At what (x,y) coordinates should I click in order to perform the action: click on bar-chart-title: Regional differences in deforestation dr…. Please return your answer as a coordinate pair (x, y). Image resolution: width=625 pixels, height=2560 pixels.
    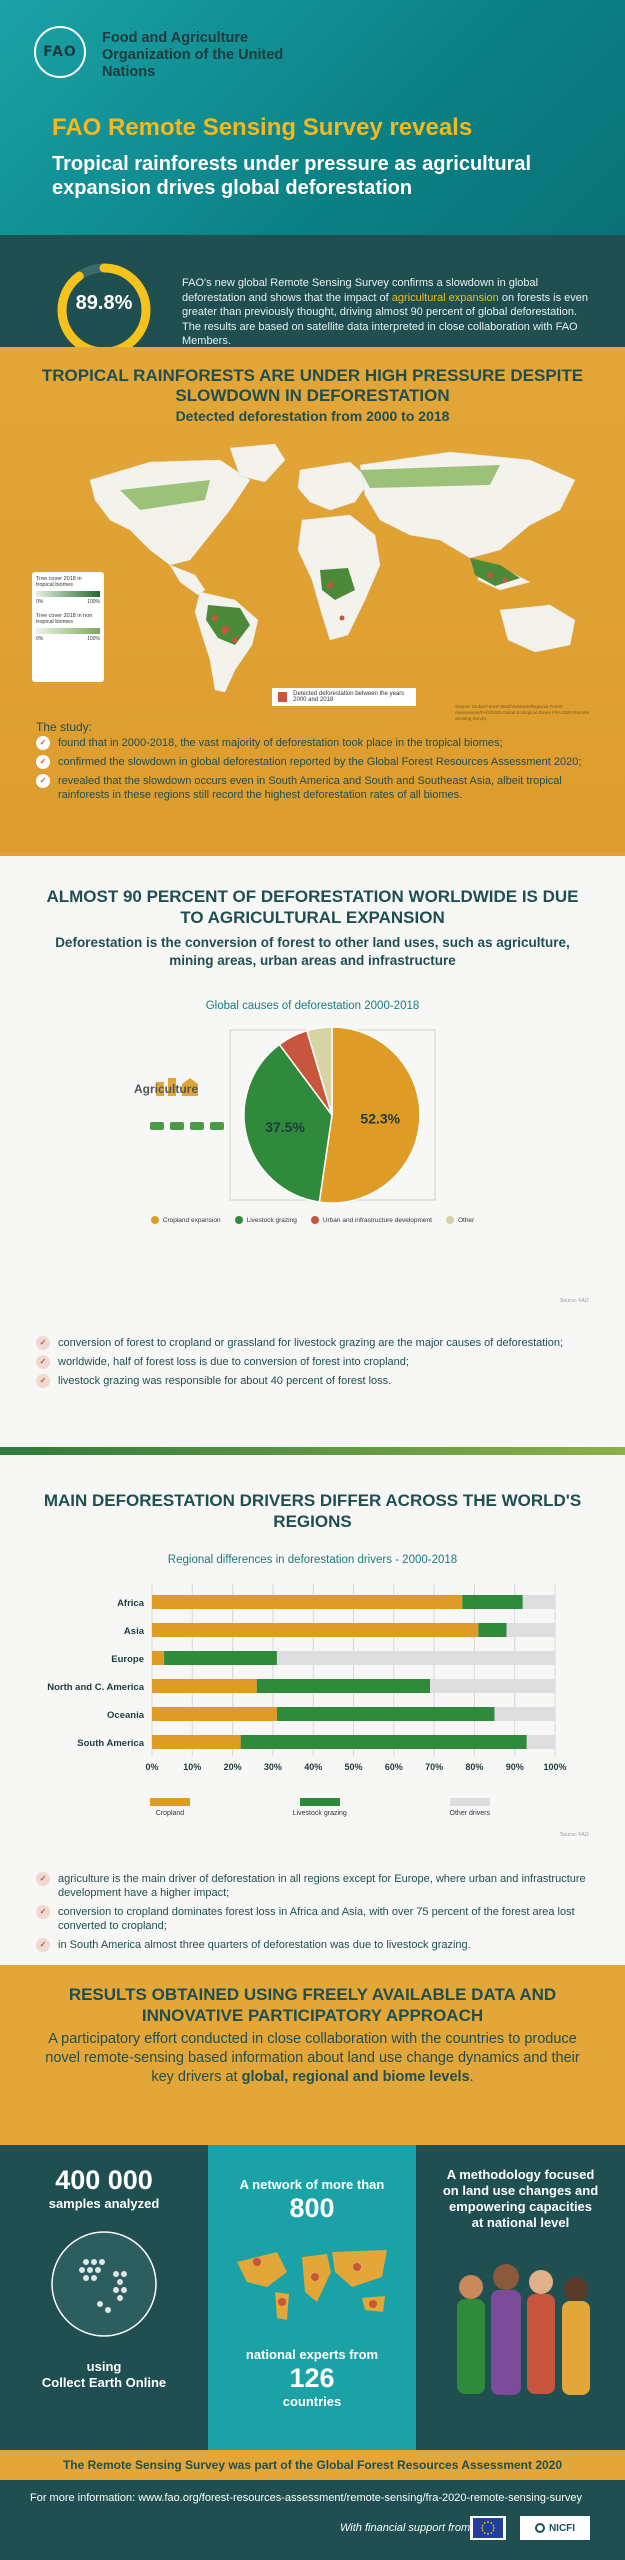
    Looking at the image, I should click on (312, 1560).